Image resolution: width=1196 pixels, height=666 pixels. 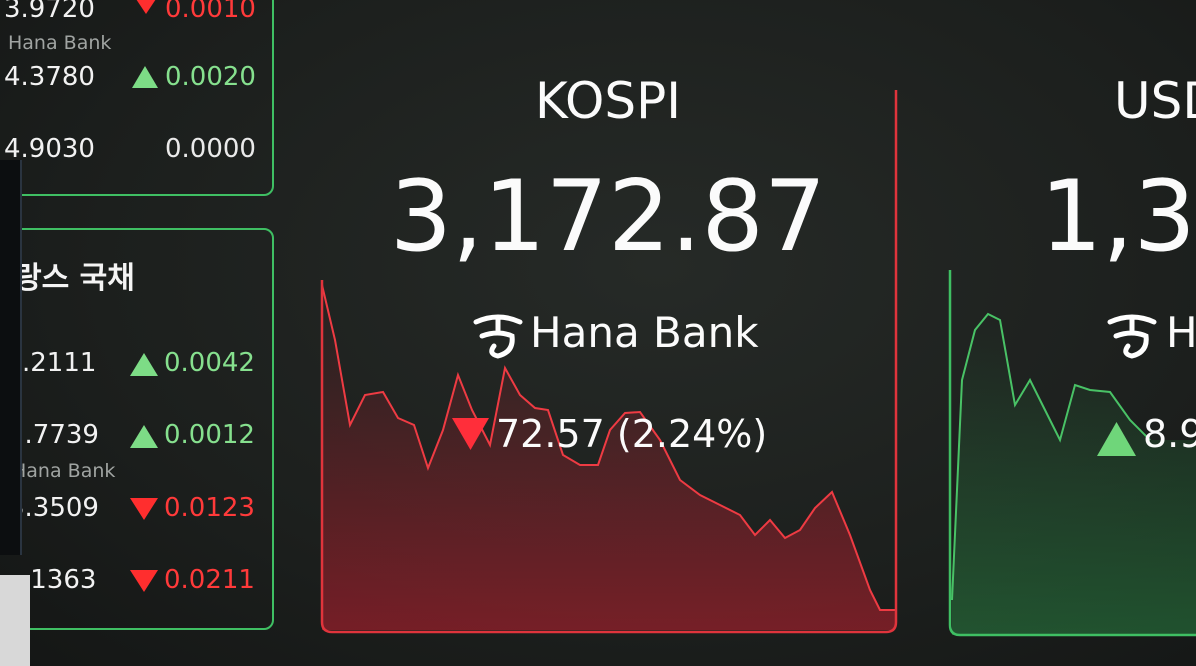 I want to click on rate-change: 0.0000, so click(x=210, y=149).